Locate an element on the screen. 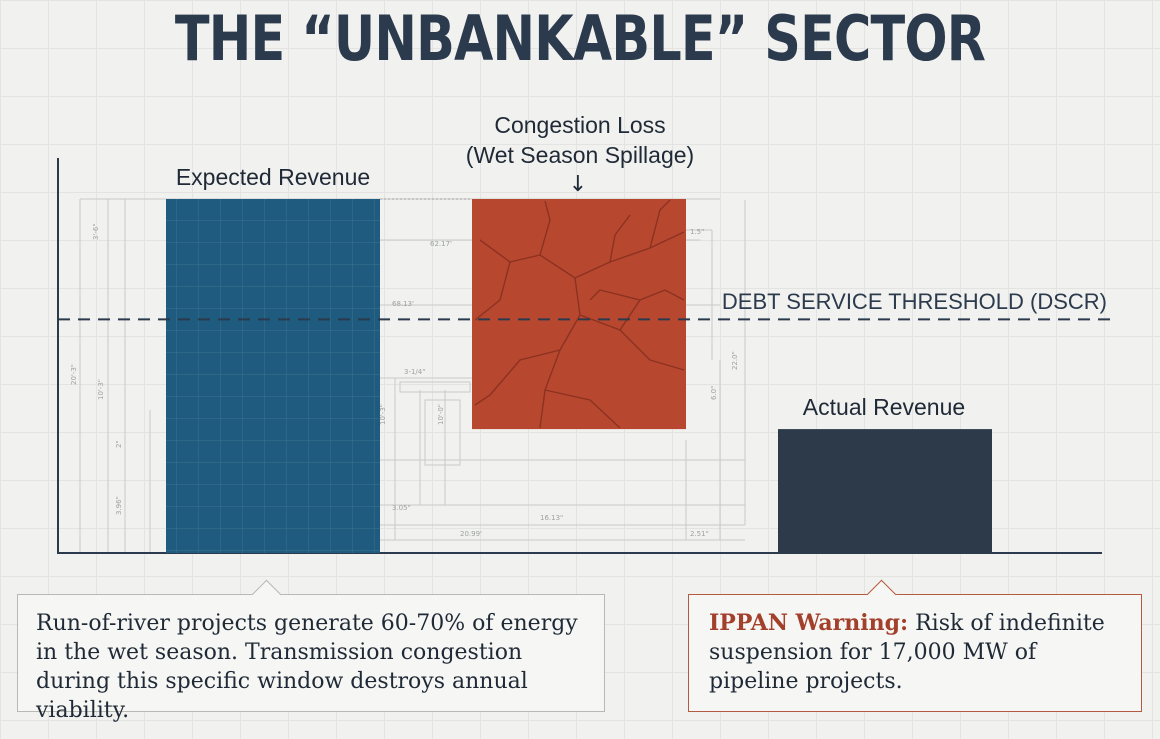 This screenshot has height=739, width=1160. dim-label: 20.99' is located at coordinates (471, 534).